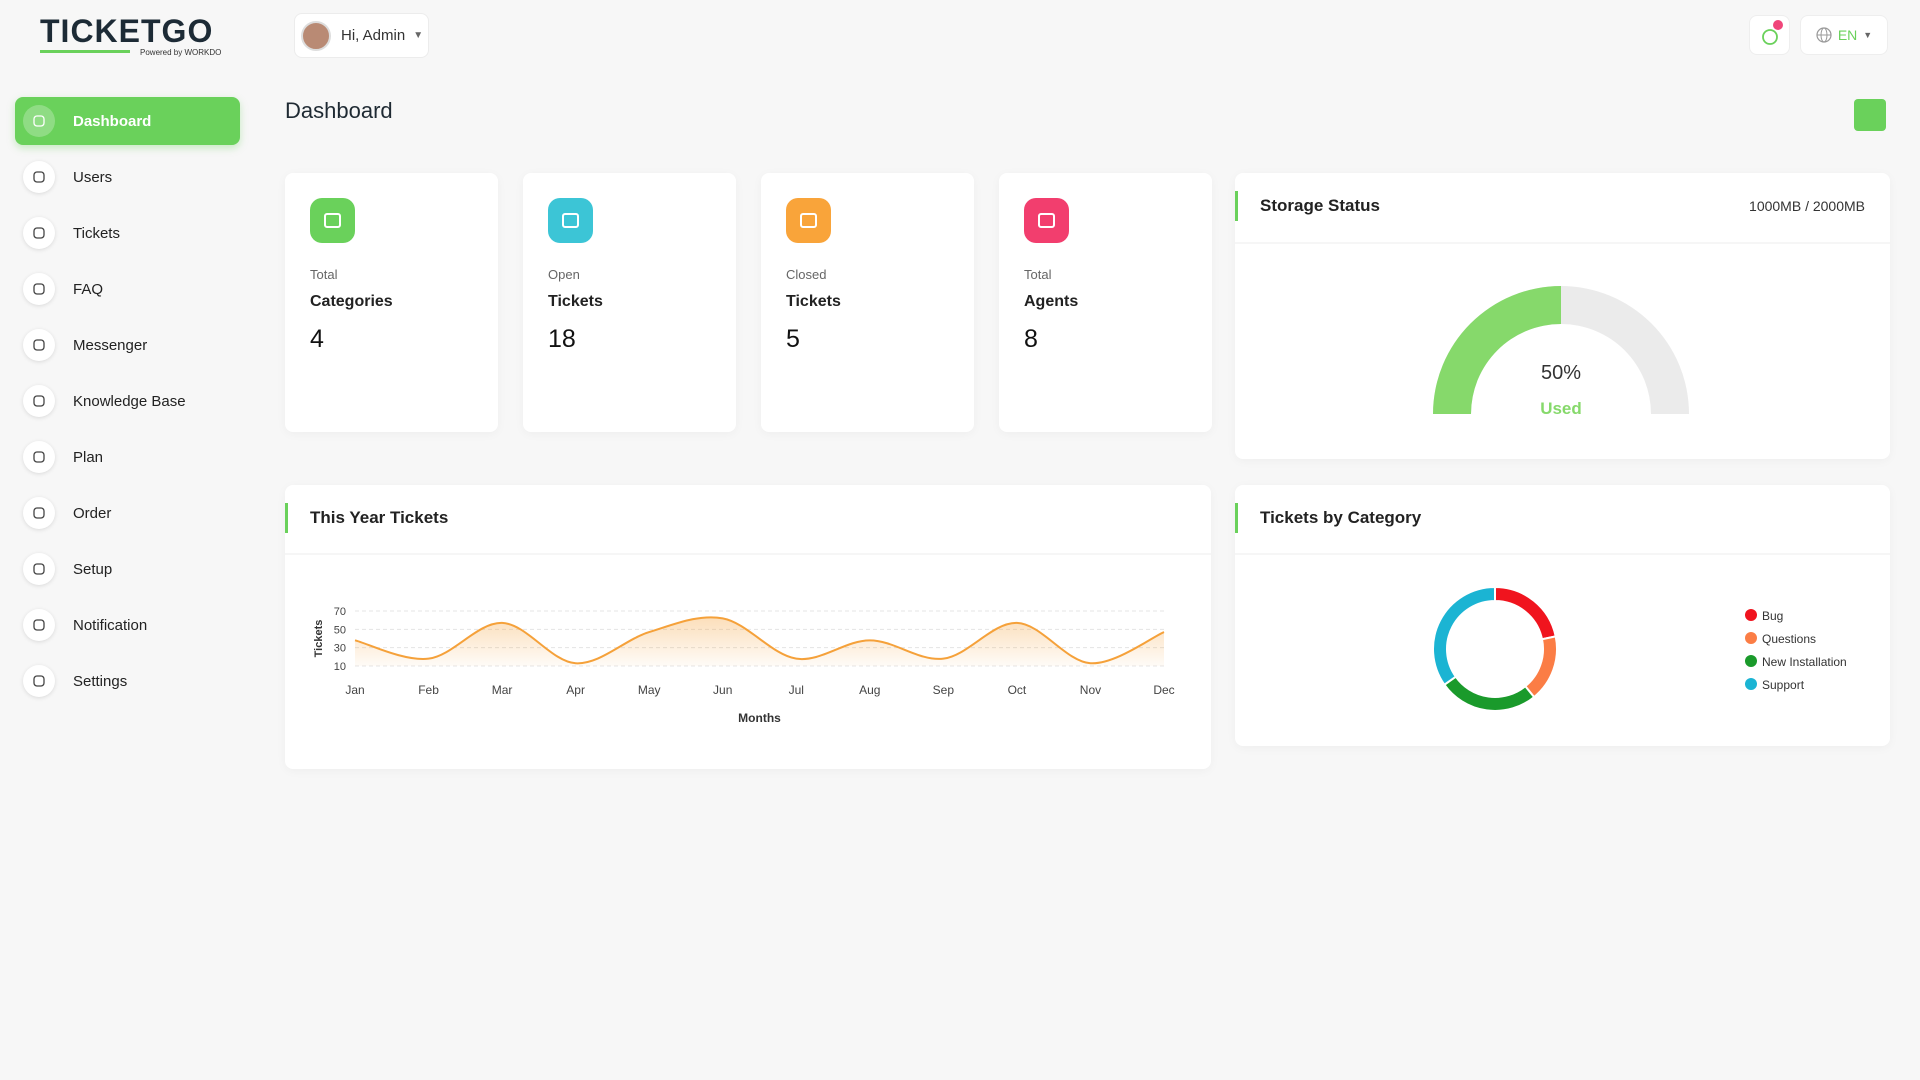 The height and width of the screenshot is (1080, 1920). I want to click on x-tick-label: Sep, so click(944, 690).